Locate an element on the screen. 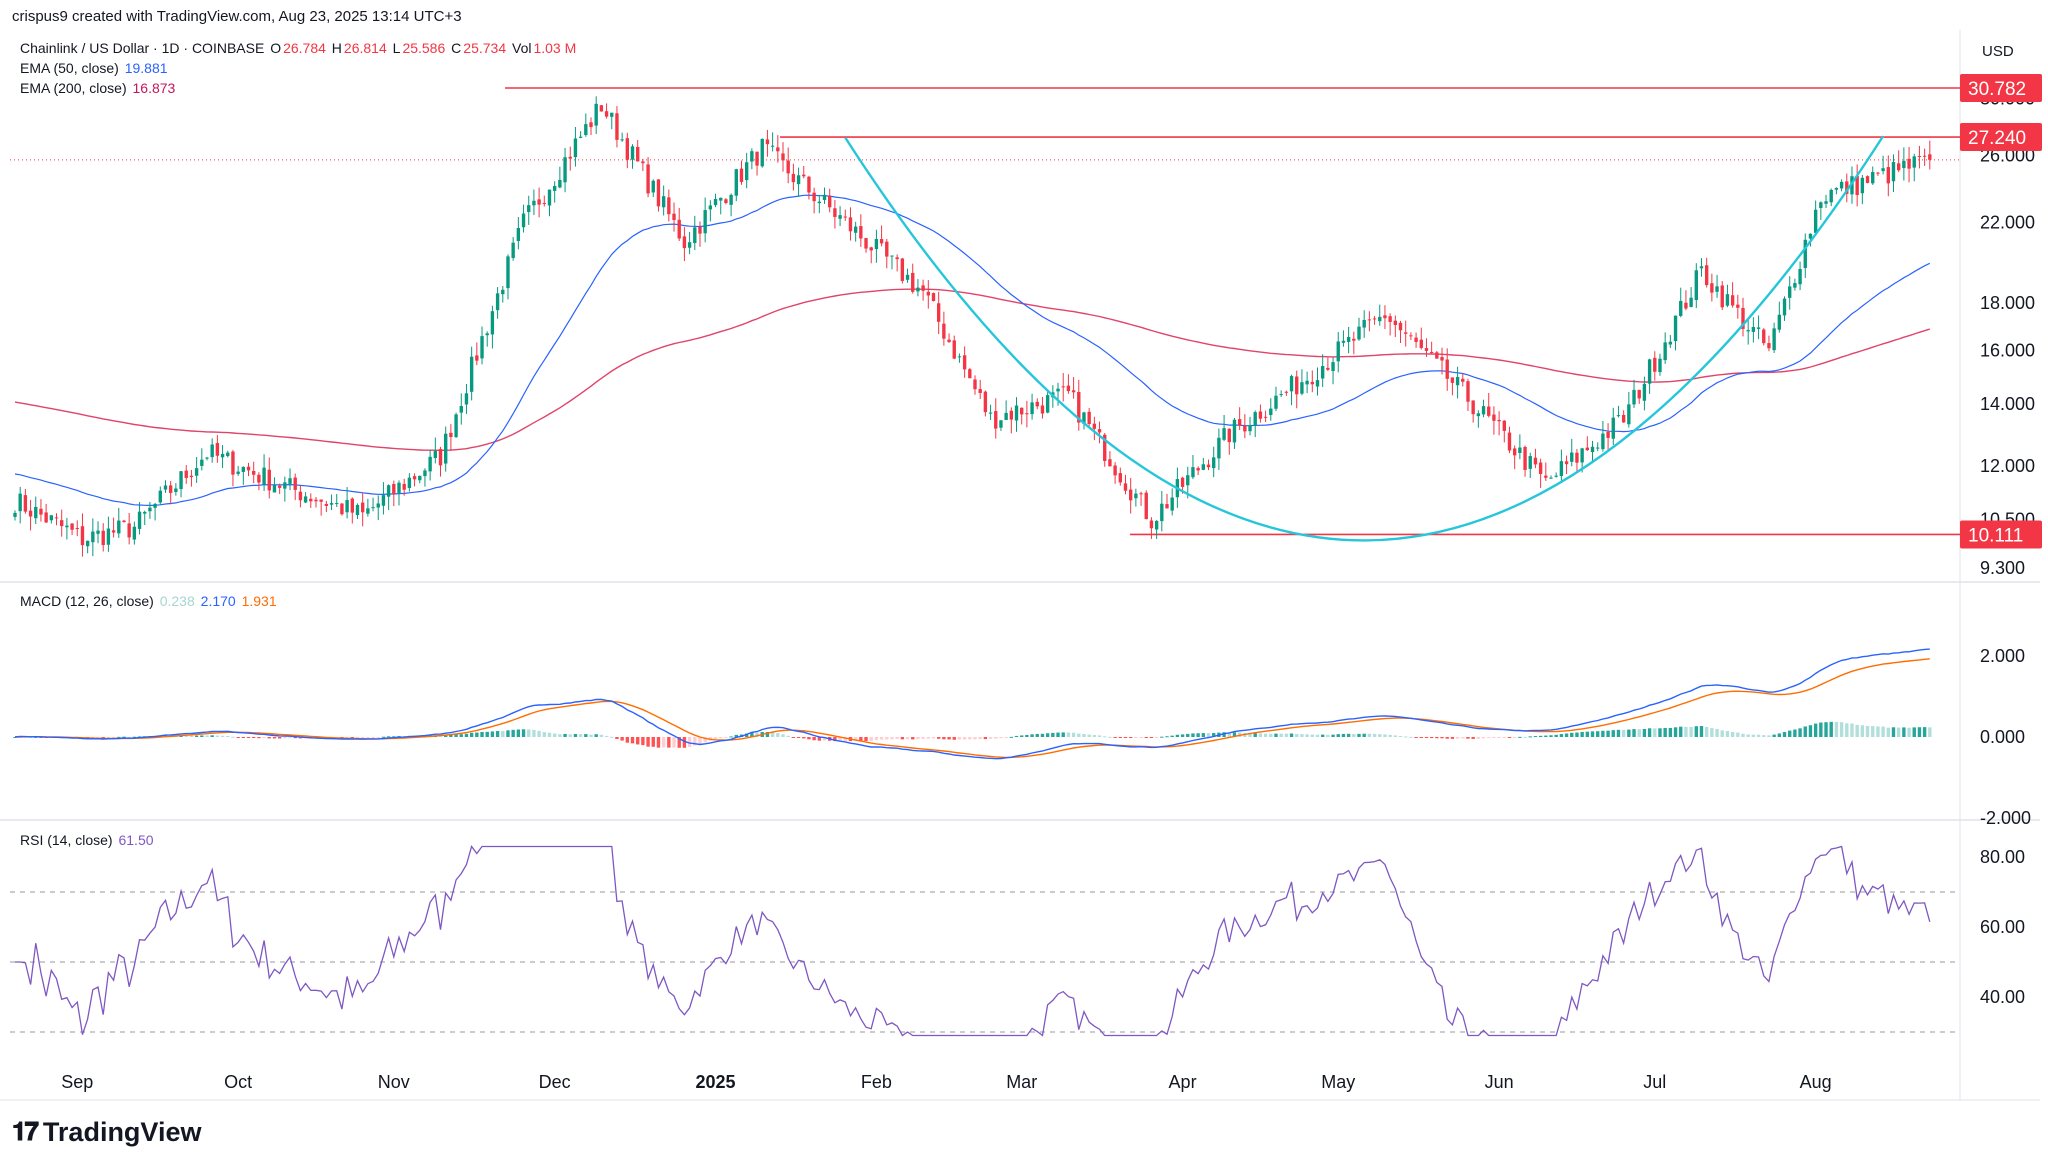 This screenshot has width=2048, height=1168. tradingview-logo-icon: 𝟏𝟕 is located at coordinates (25, 1131).